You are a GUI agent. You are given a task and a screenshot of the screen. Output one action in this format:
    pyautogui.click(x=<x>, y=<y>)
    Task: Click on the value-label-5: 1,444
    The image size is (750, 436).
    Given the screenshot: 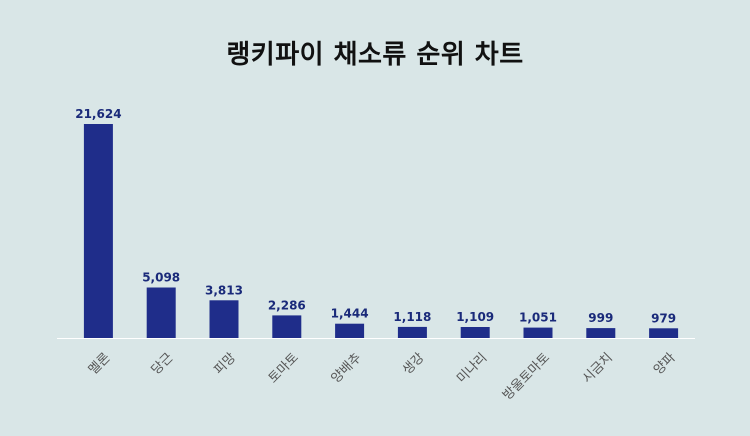 What is the action you would take?
    pyautogui.click(x=350, y=314)
    